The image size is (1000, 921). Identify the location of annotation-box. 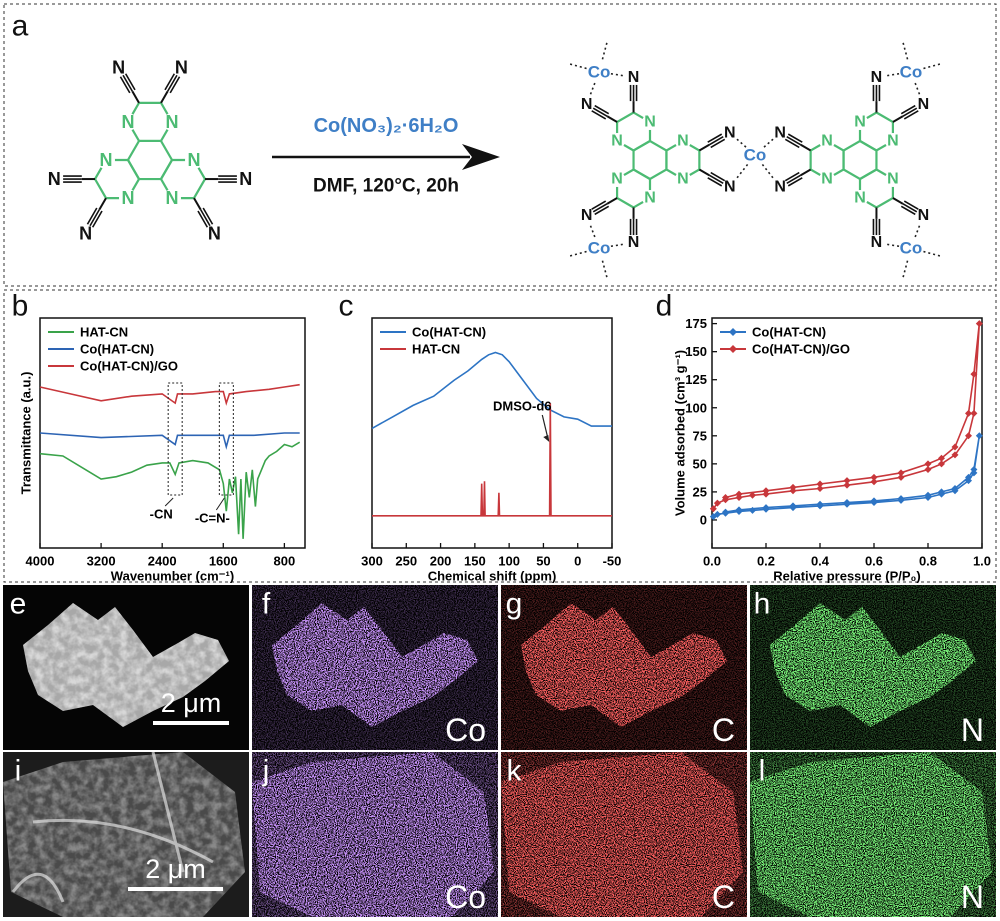
(175, 439).